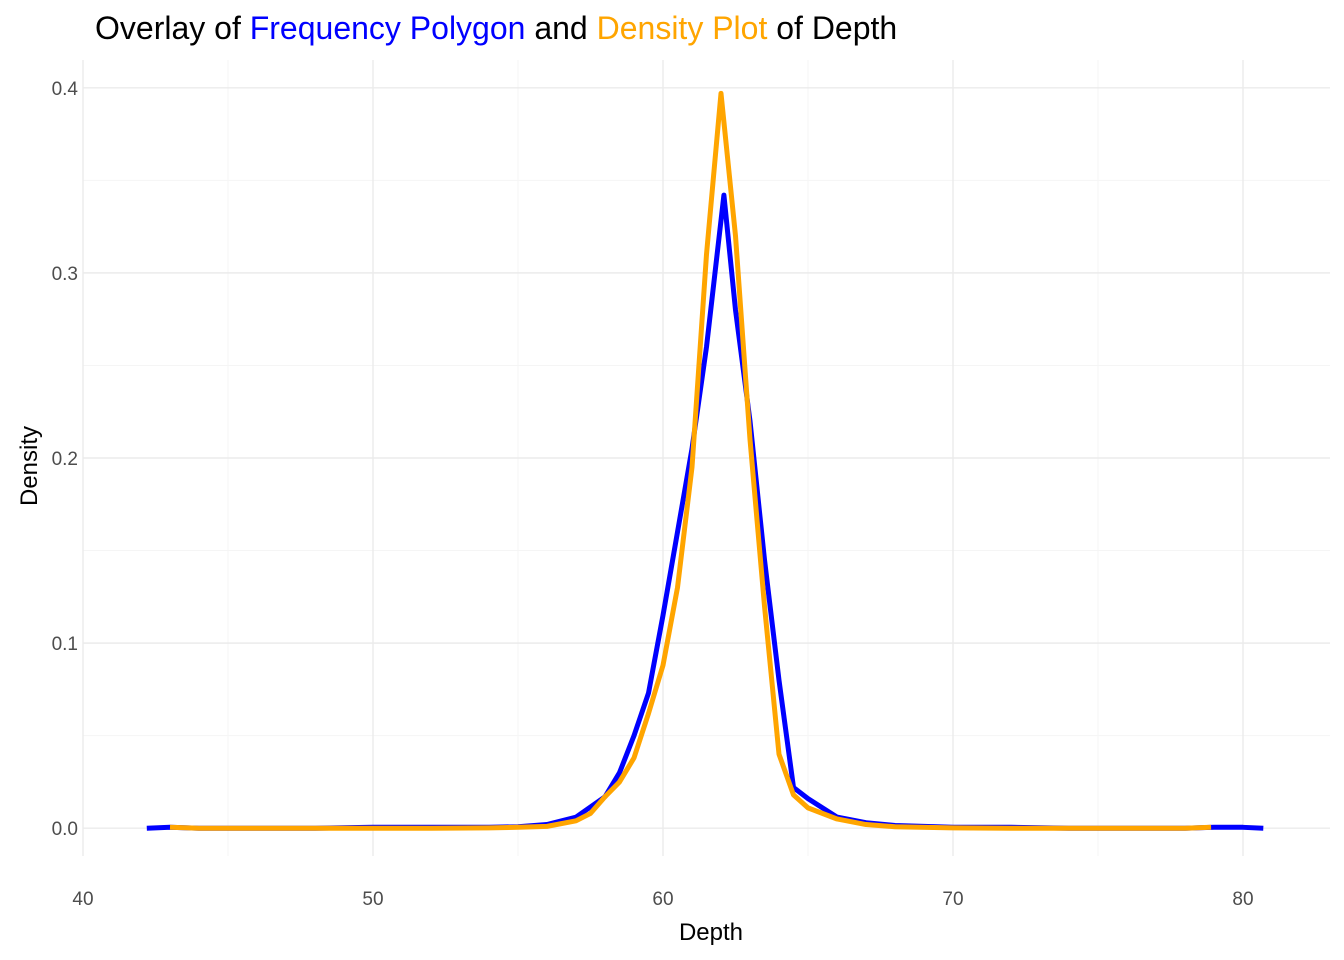 This screenshot has width=1344, height=960. What do you see at coordinates (65, 274) in the screenshot?
I see `y-tick-label: 0.3` at bounding box center [65, 274].